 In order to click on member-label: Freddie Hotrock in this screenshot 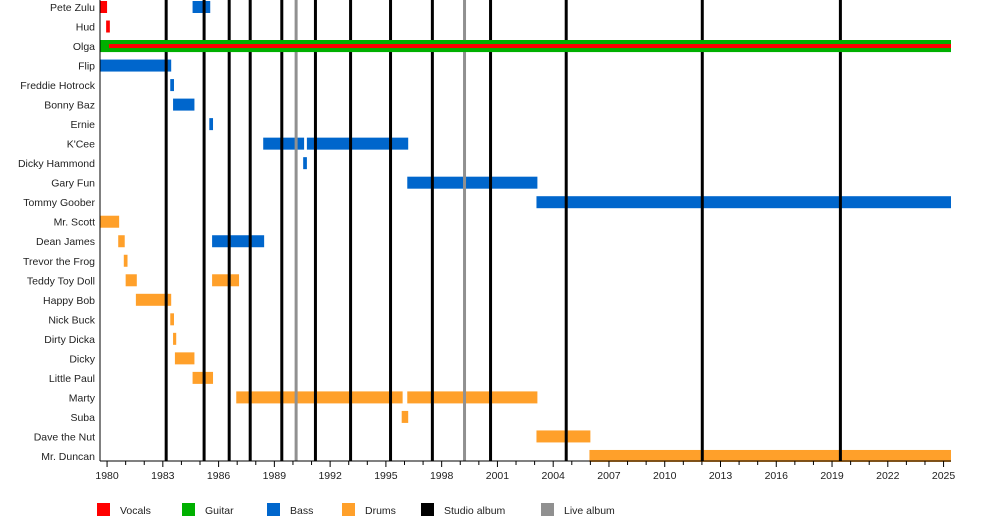, I will do `click(57, 86)`.